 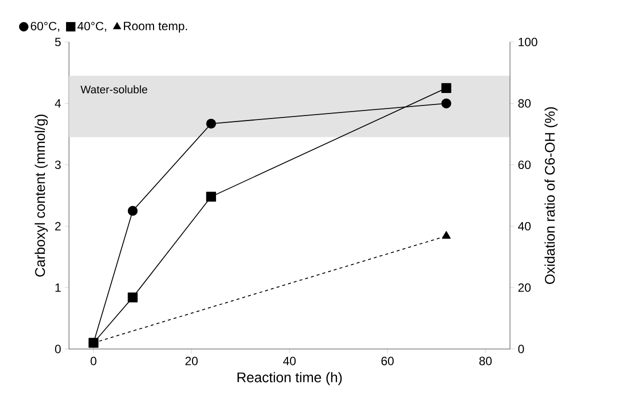 What do you see at coordinates (57, 103) in the screenshot?
I see `y-tick-label: 4` at bounding box center [57, 103].